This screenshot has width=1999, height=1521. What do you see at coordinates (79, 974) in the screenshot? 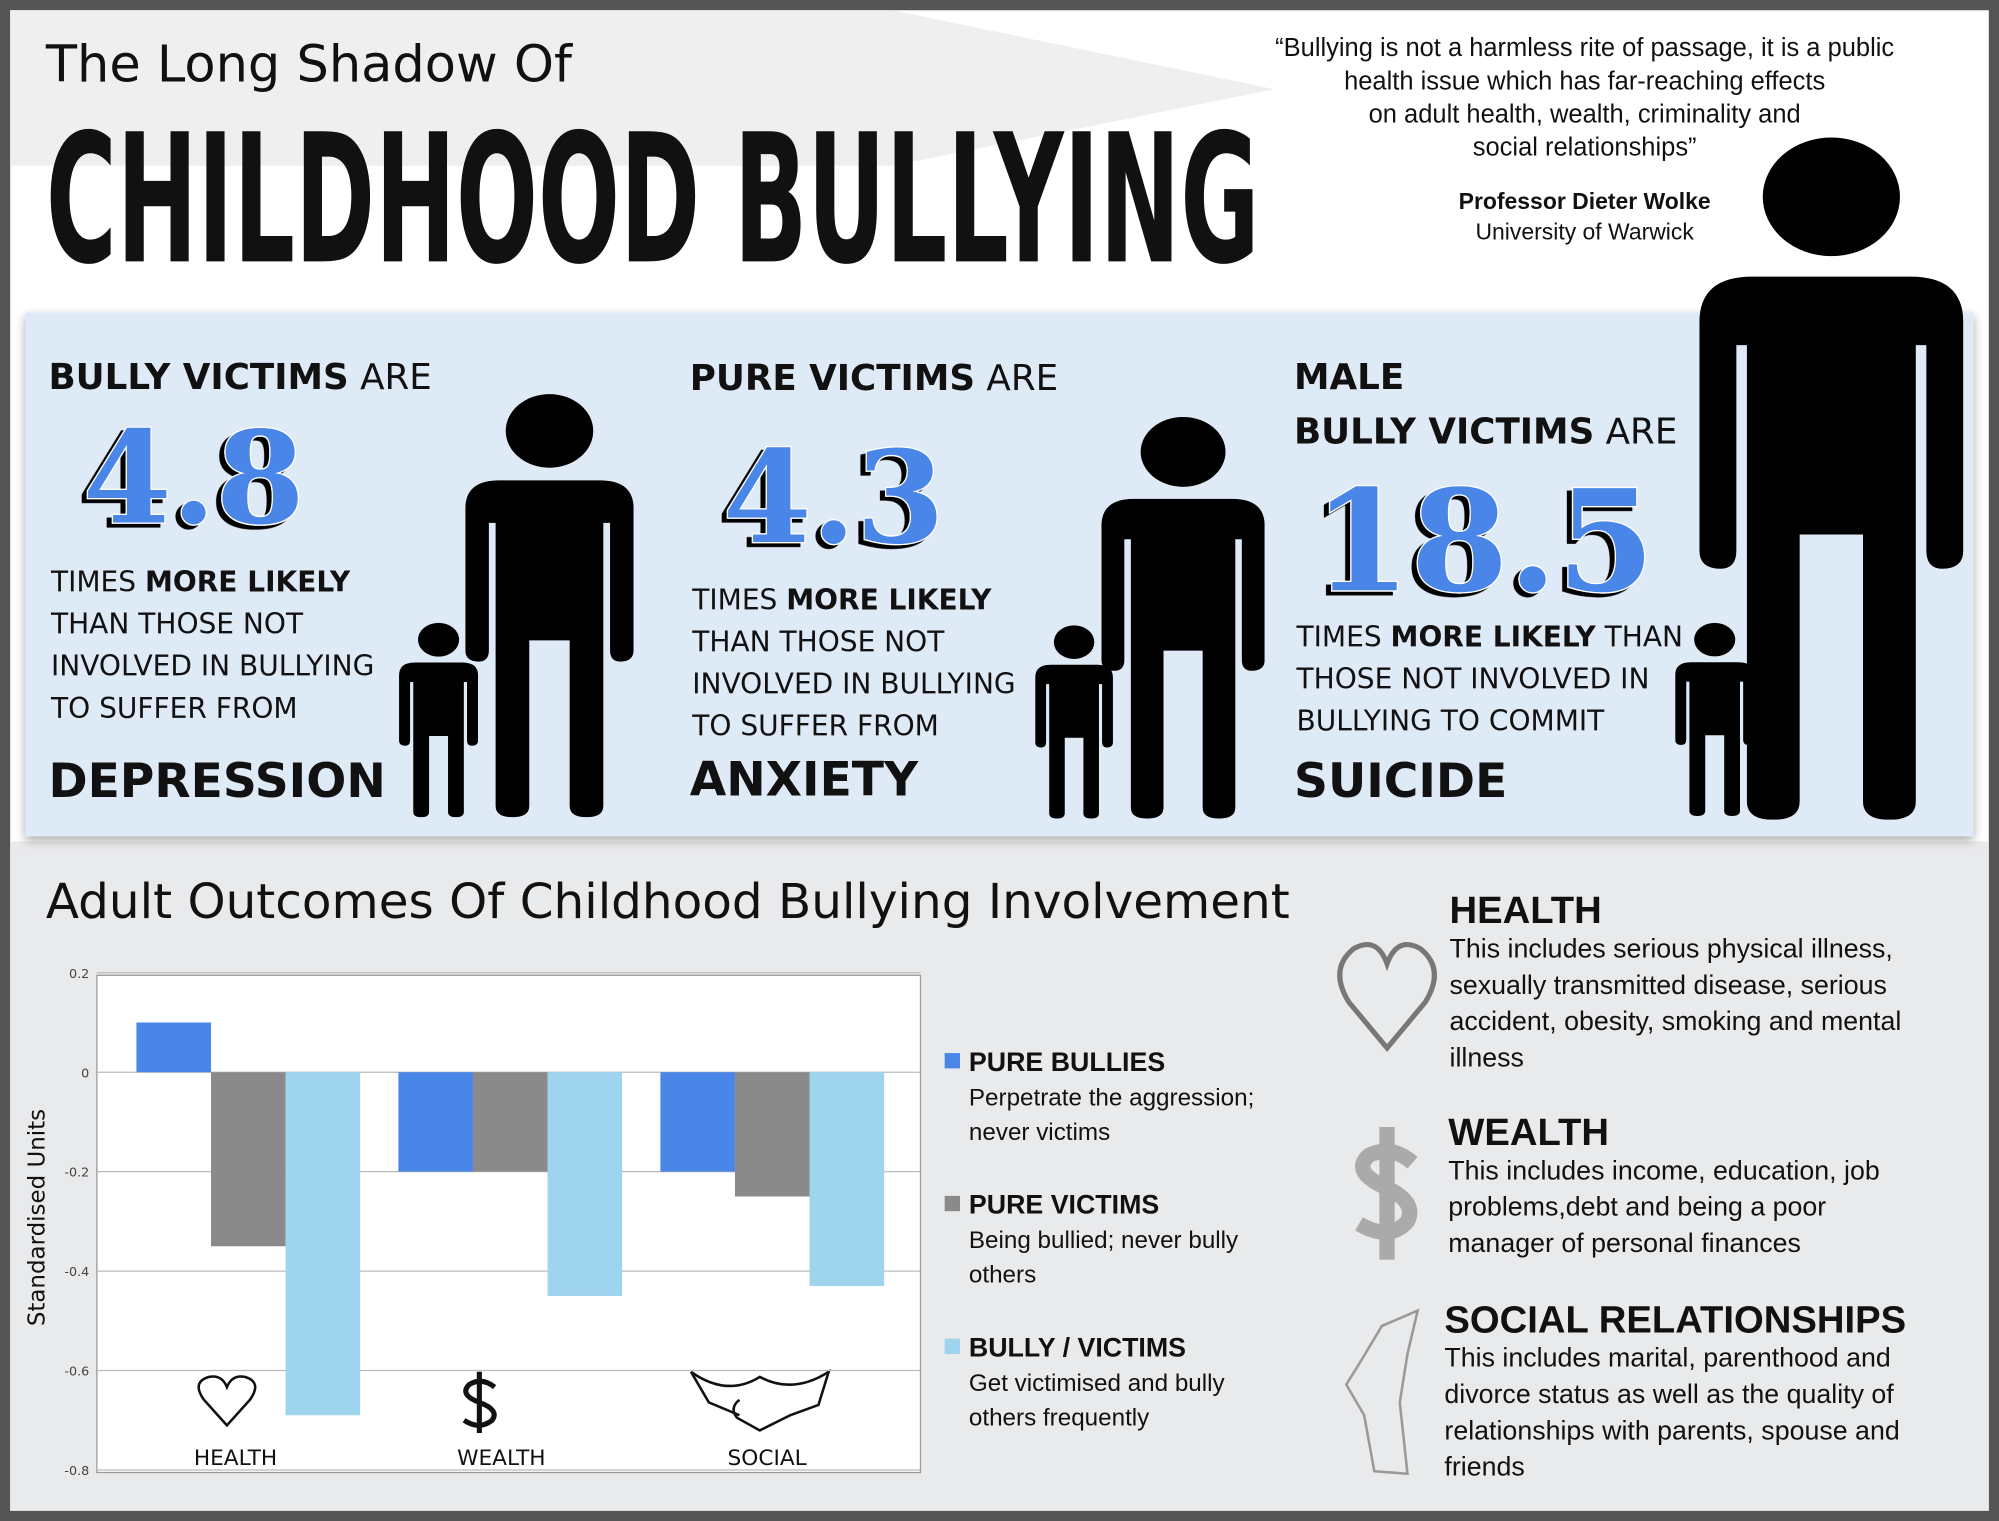
I see `y-tick-label: 0.2` at bounding box center [79, 974].